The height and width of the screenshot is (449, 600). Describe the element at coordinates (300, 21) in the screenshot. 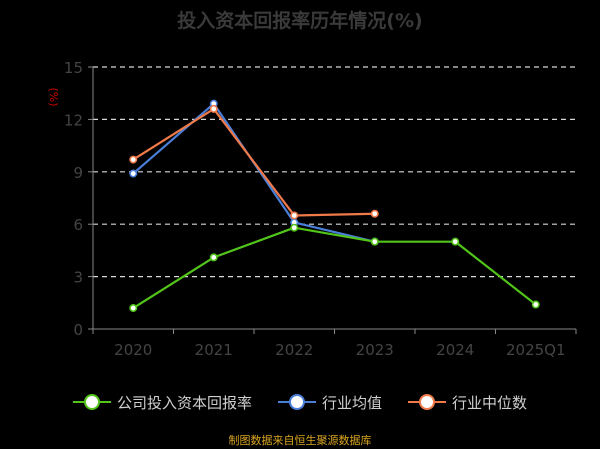

I see `chart-title: 投入资本回报率历年情况(%)` at that location.